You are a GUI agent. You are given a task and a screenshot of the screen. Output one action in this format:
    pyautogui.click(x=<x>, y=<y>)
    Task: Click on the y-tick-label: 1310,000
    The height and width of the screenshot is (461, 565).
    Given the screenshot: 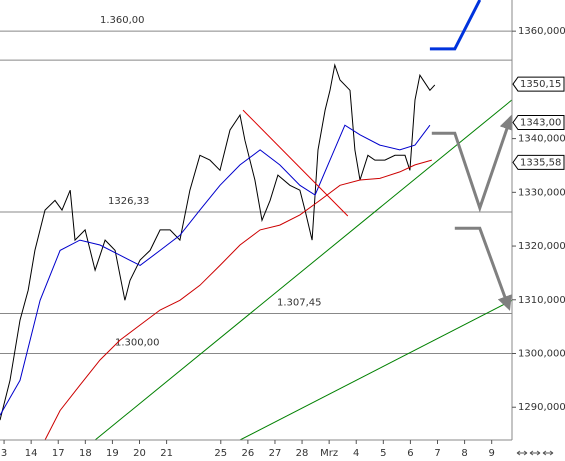 What is the action you would take?
    pyautogui.click(x=541, y=300)
    